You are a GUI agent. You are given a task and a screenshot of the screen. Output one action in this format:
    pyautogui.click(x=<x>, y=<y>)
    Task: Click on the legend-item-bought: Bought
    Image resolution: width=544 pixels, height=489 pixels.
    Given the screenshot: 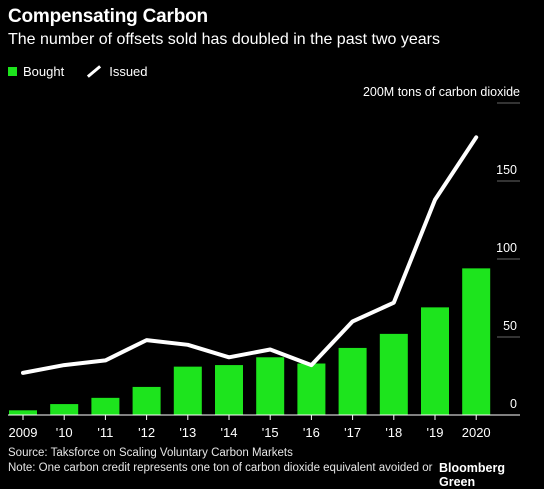 What is the action you would take?
    pyautogui.click(x=36, y=71)
    